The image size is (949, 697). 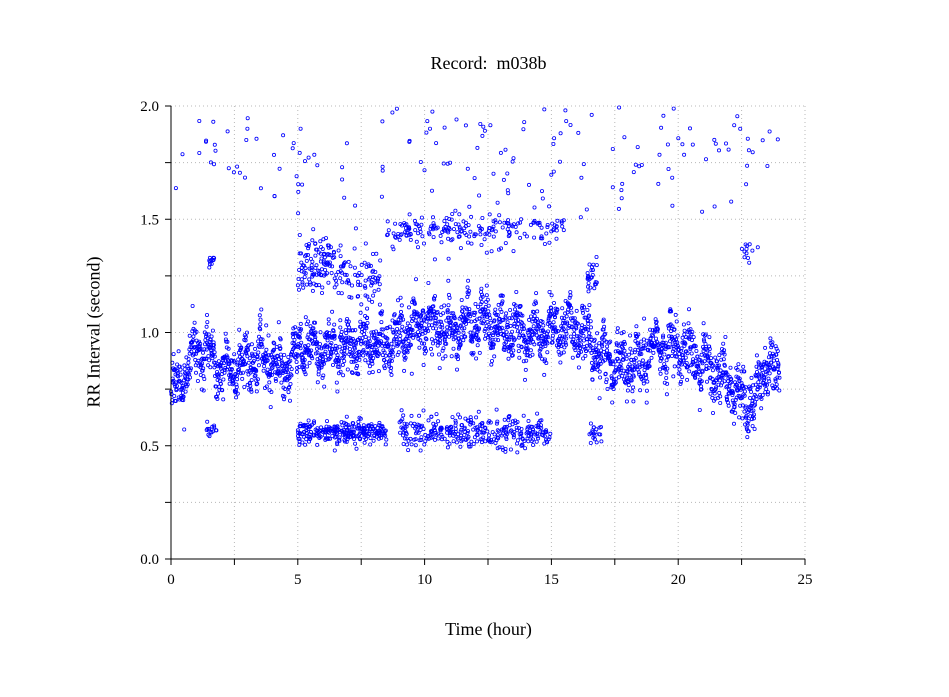 I want to click on x-tick-label: 10, so click(x=424, y=580).